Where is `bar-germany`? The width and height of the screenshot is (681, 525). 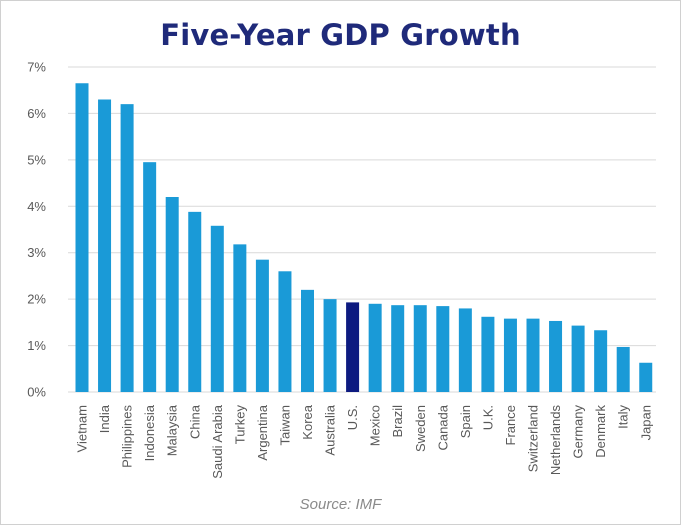
bar-germany is located at coordinates (578, 358).